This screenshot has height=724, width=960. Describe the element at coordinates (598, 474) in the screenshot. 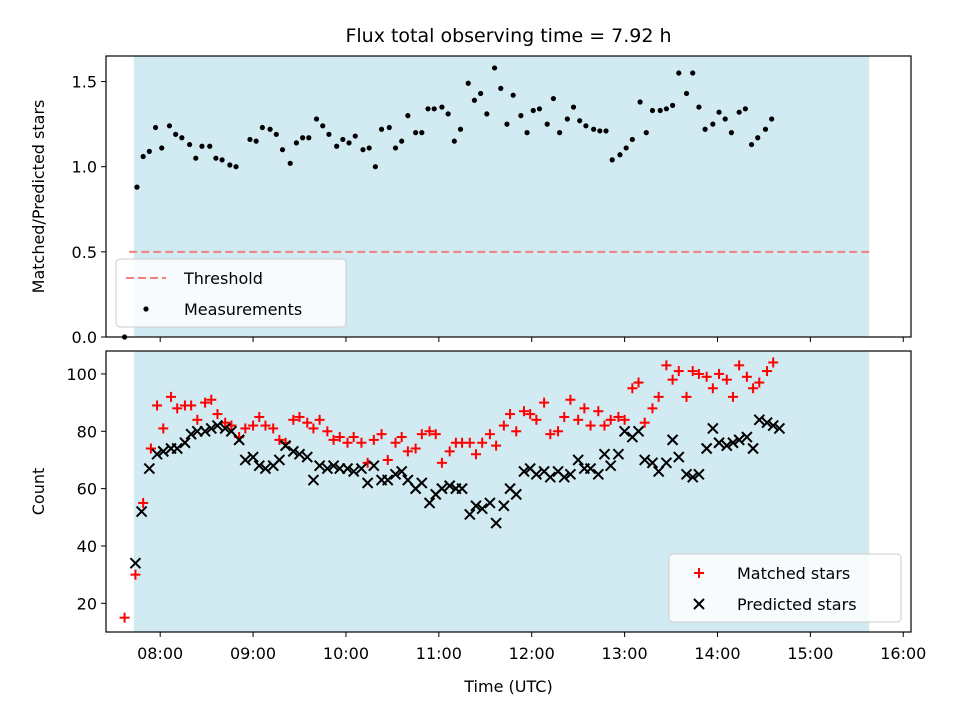

I see `panel-2-predicted-stars-point-68-b` at that location.